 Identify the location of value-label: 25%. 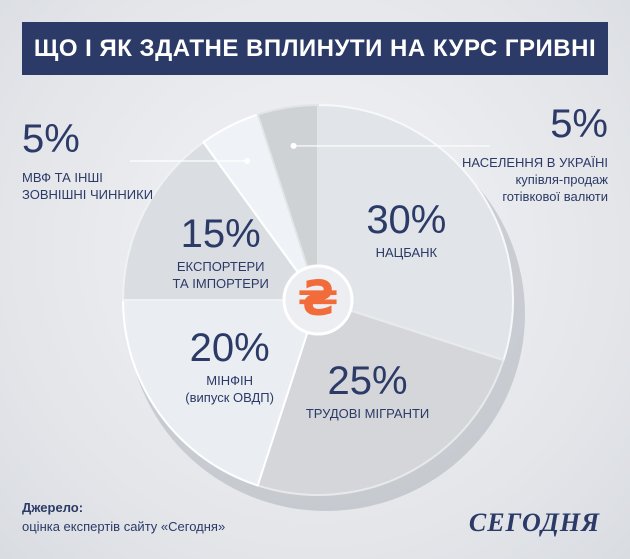
(367, 381).